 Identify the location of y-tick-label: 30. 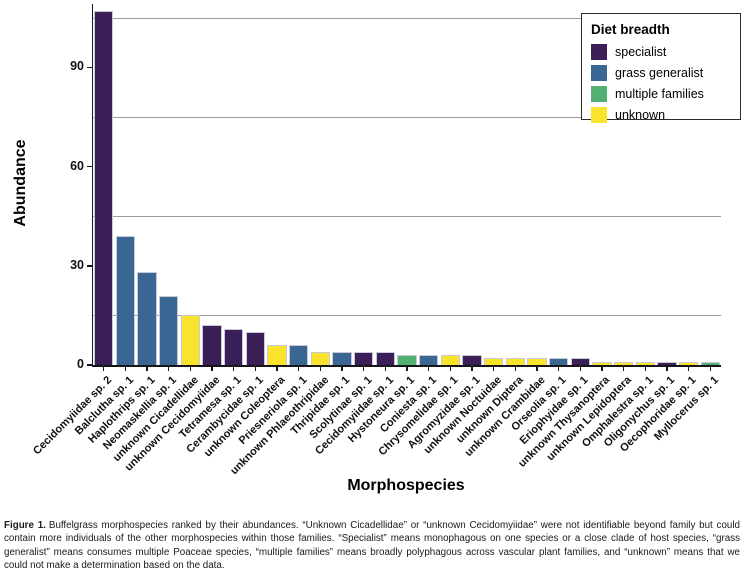
(77, 264).